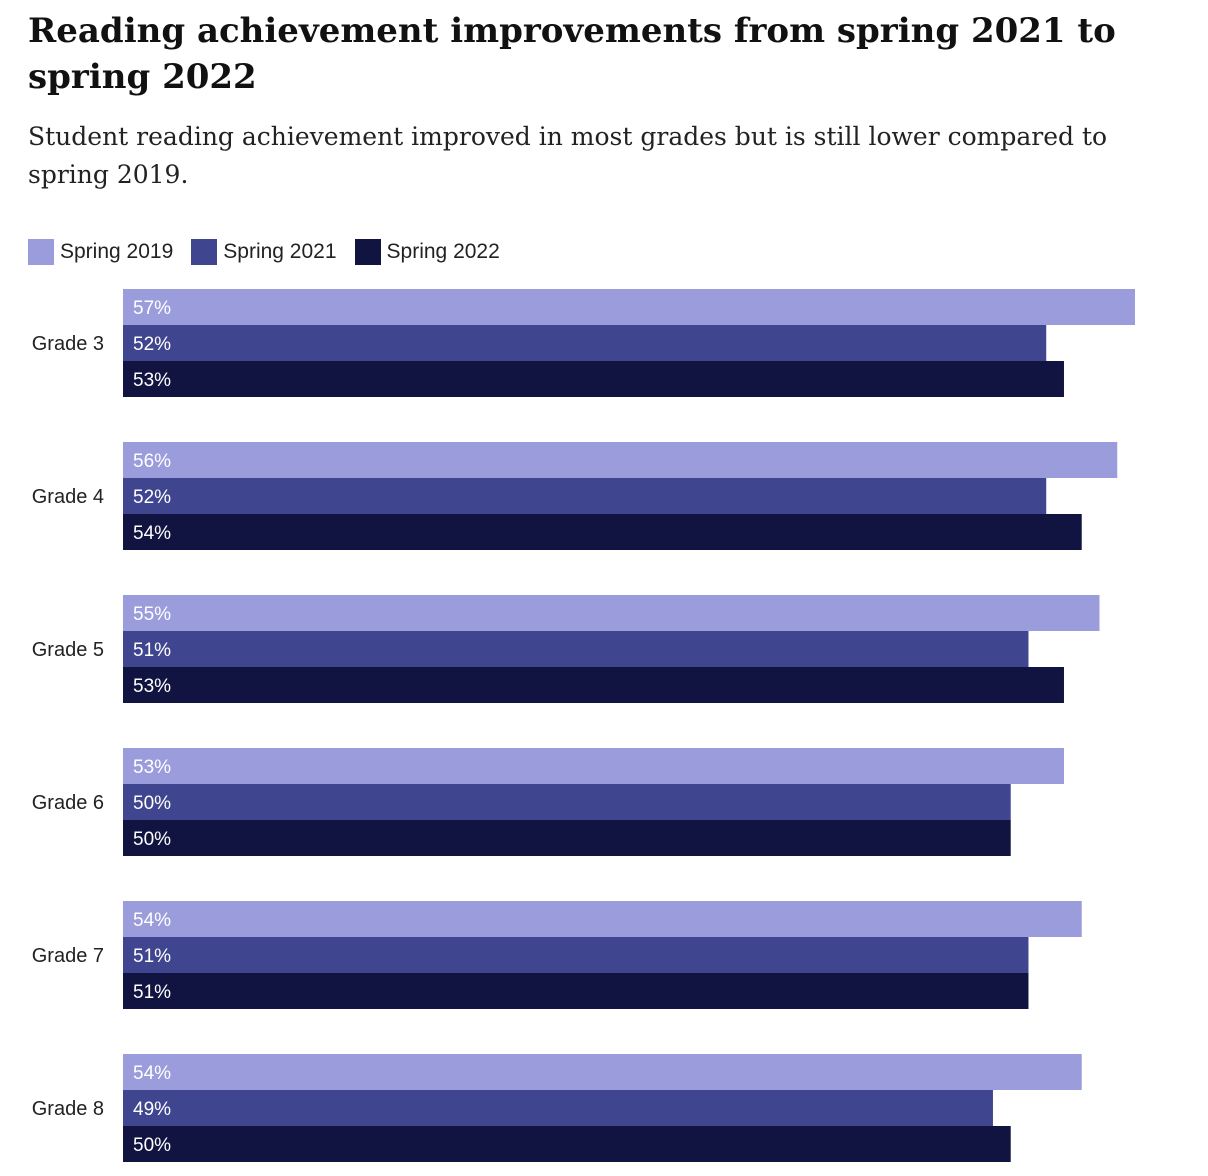  What do you see at coordinates (280, 251) in the screenshot?
I see `legend-label-spring-2021: Spring 2021` at bounding box center [280, 251].